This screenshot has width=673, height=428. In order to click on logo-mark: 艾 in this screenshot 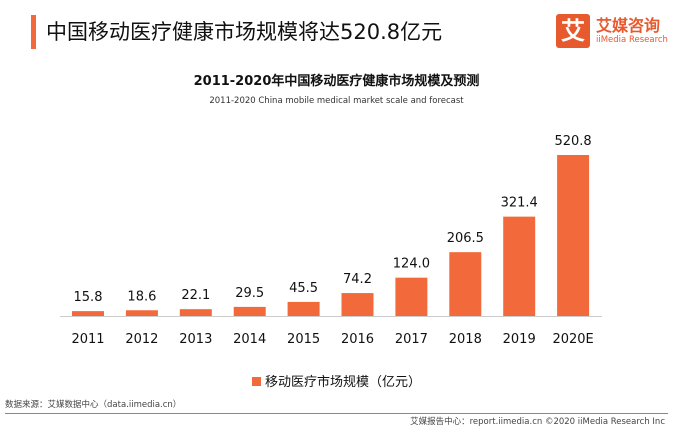, I will do `click(573, 31)`.